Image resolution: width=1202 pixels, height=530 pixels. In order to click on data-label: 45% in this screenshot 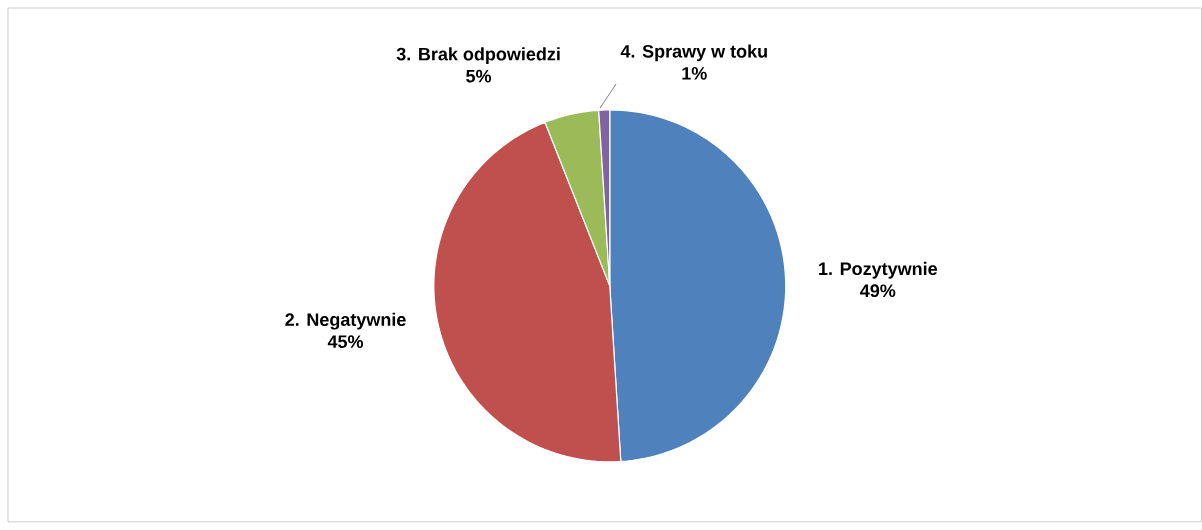, I will do `click(345, 342)`.